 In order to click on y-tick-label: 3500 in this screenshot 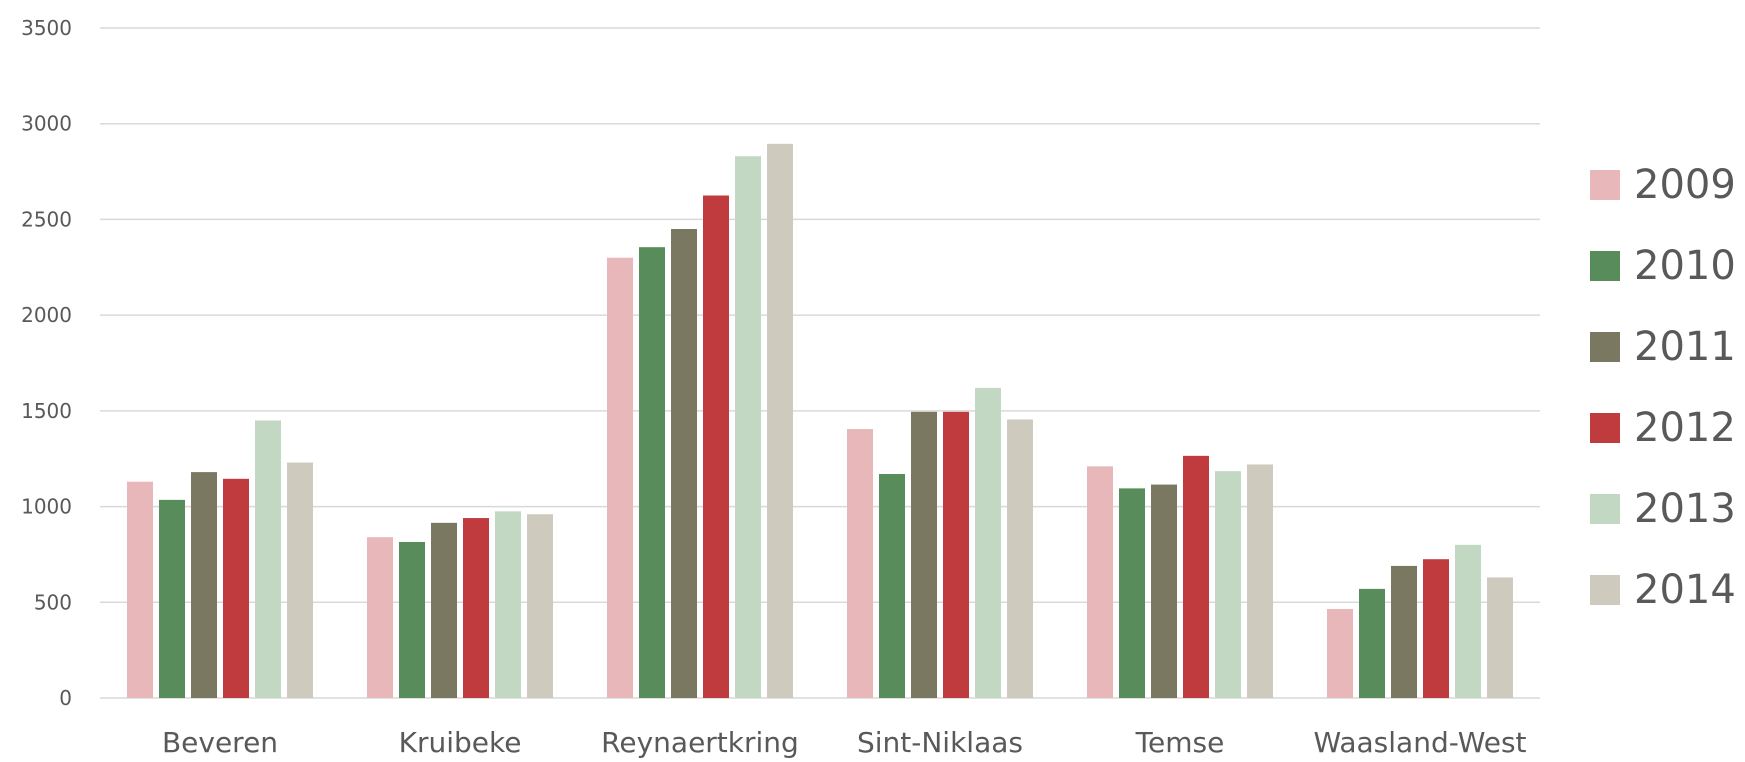, I will do `click(46, 28)`.